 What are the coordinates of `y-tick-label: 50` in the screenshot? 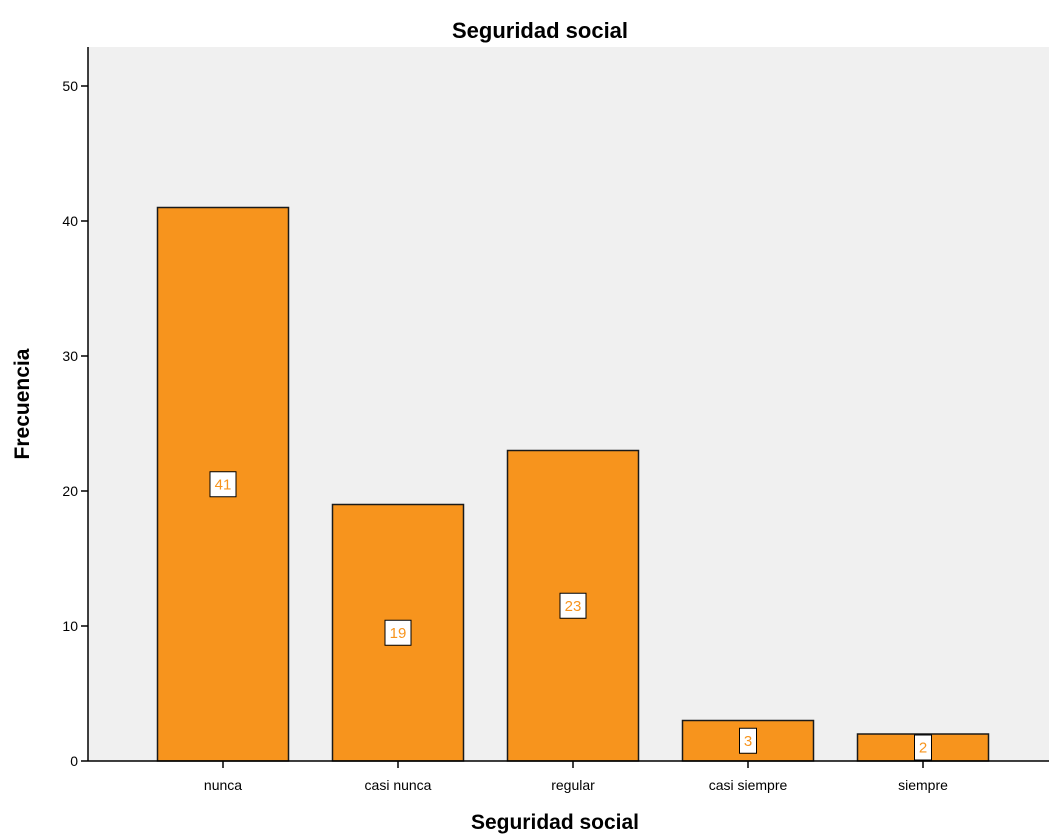 It's located at (70, 86).